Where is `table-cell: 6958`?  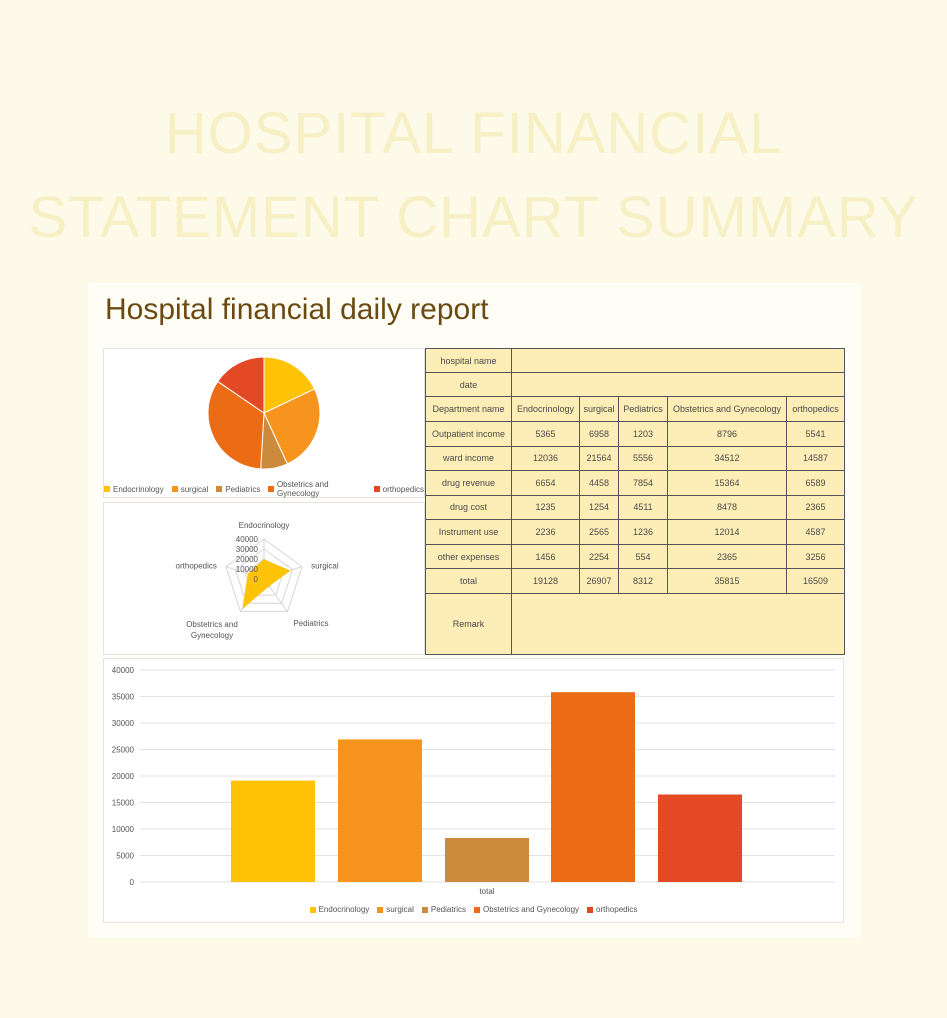 table-cell: 6958 is located at coordinates (599, 434).